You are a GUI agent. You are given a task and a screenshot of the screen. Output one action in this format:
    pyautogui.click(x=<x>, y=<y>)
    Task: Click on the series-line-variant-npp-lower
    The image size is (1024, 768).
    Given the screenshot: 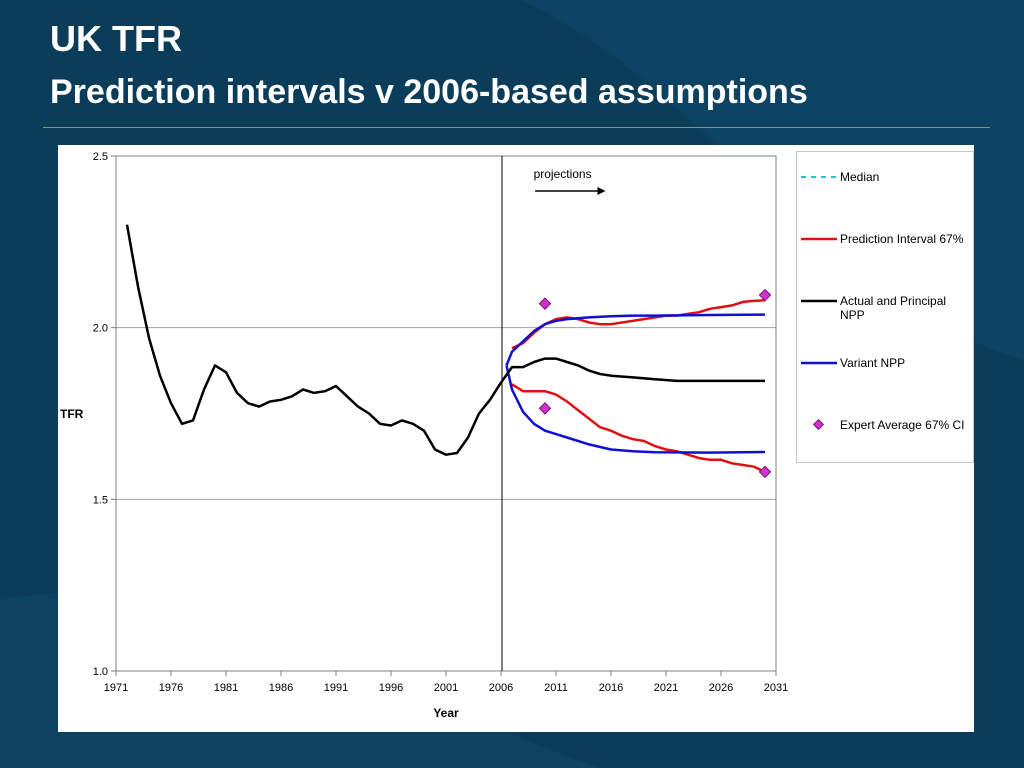 What is the action you would take?
    pyautogui.click(x=635, y=409)
    